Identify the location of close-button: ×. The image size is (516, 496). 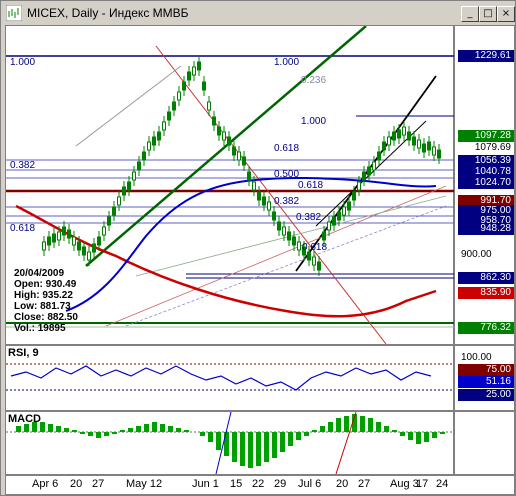
(506, 14).